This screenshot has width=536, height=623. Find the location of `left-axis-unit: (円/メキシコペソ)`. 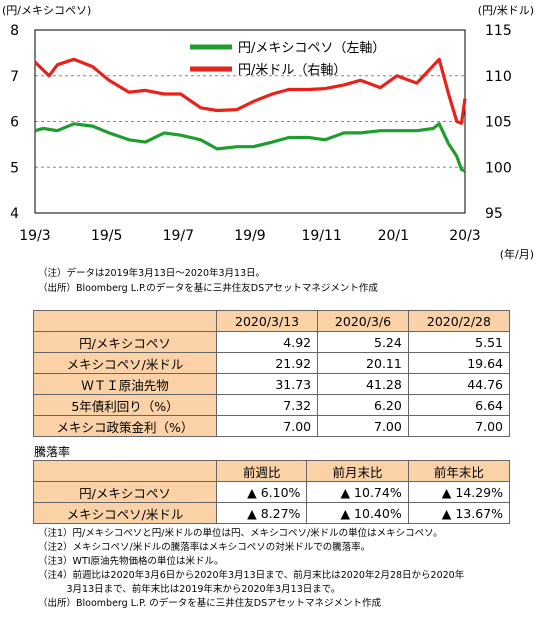

left-axis-unit: (円/メキシコペソ) is located at coordinates (46, 10).